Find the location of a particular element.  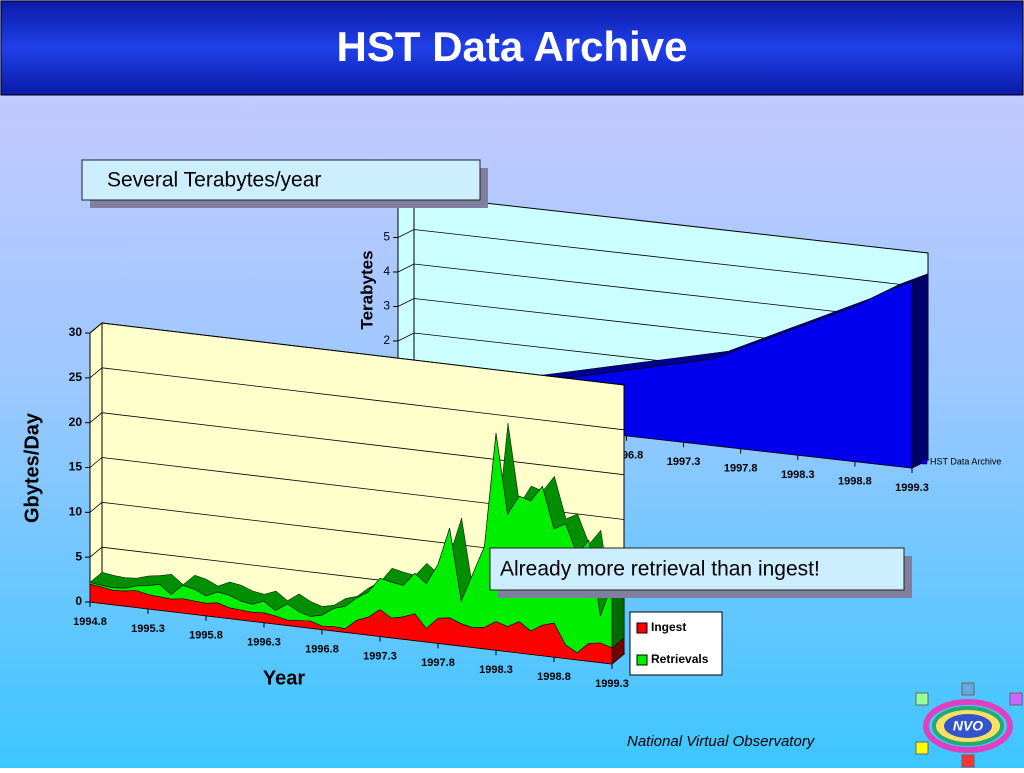

logo-text: NVO is located at coordinates (968, 726).